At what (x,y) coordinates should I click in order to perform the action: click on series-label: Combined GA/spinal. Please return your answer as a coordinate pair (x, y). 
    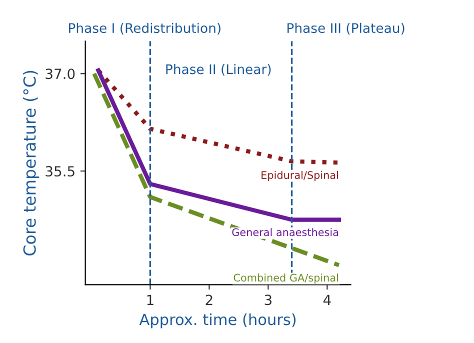
    Looking at the image, I should click on (286, 279).